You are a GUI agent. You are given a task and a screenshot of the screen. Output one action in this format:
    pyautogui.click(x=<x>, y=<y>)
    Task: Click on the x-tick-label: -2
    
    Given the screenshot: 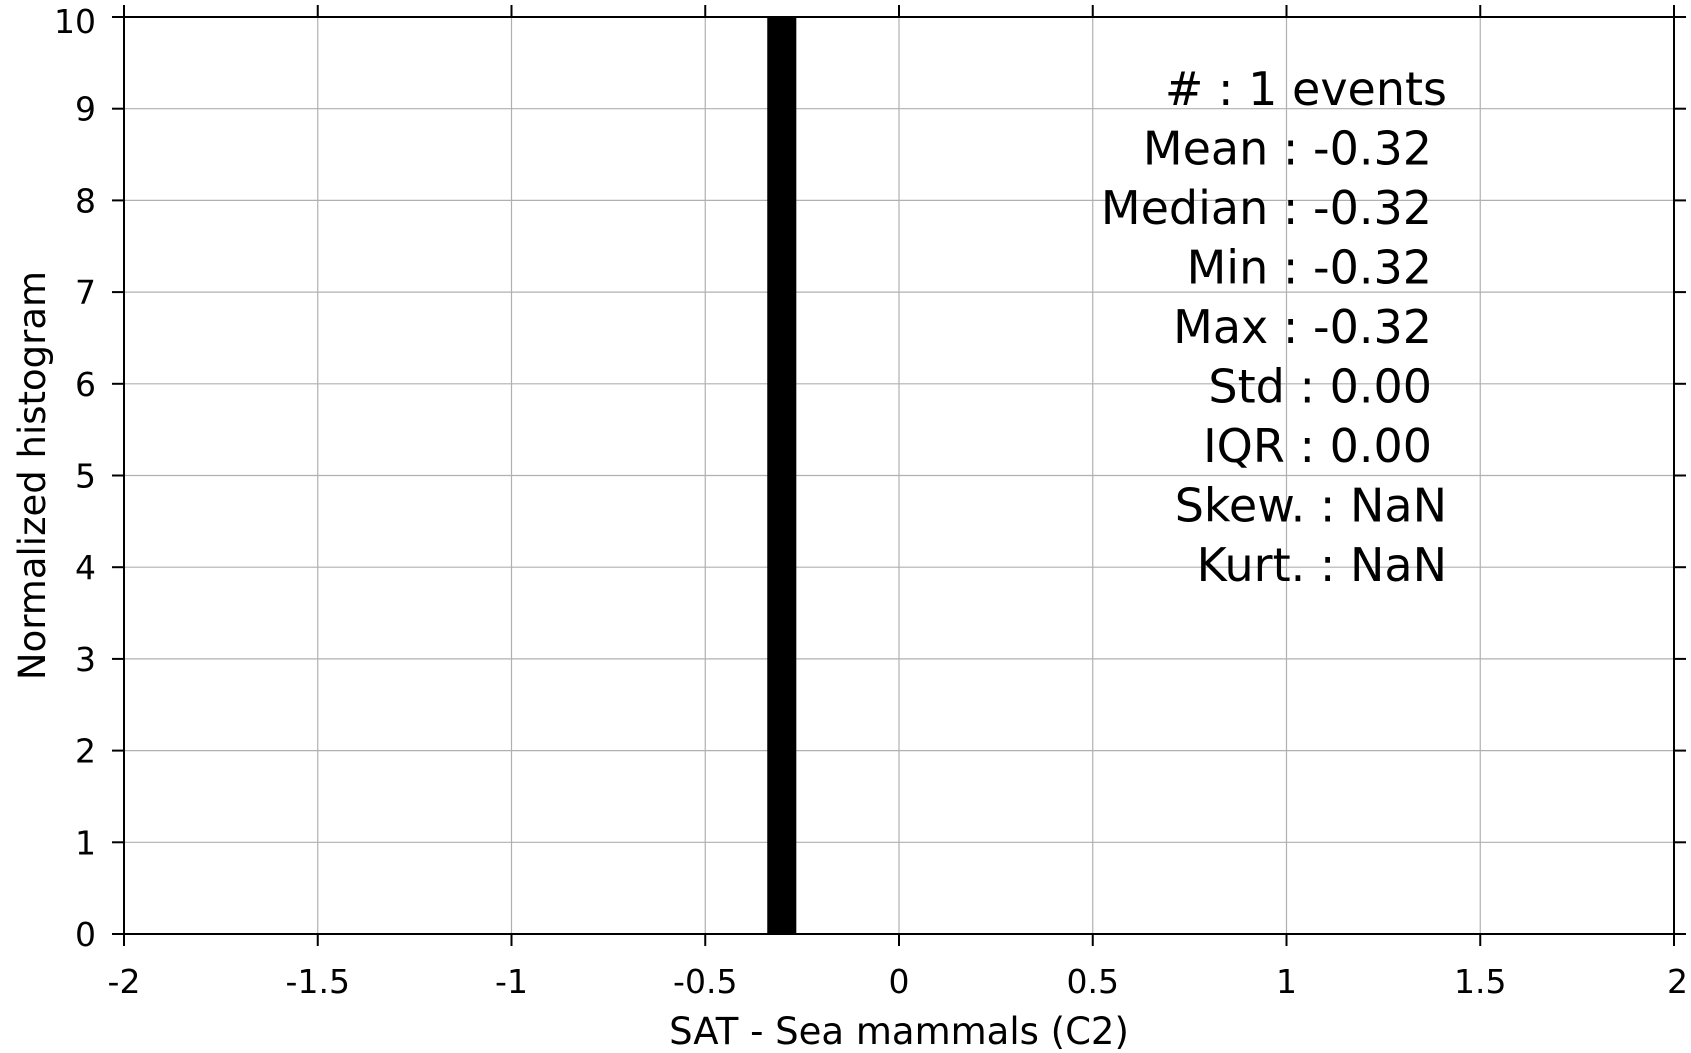 What is the action you would take?
    pyautogui.click(x=124, y=981)
    